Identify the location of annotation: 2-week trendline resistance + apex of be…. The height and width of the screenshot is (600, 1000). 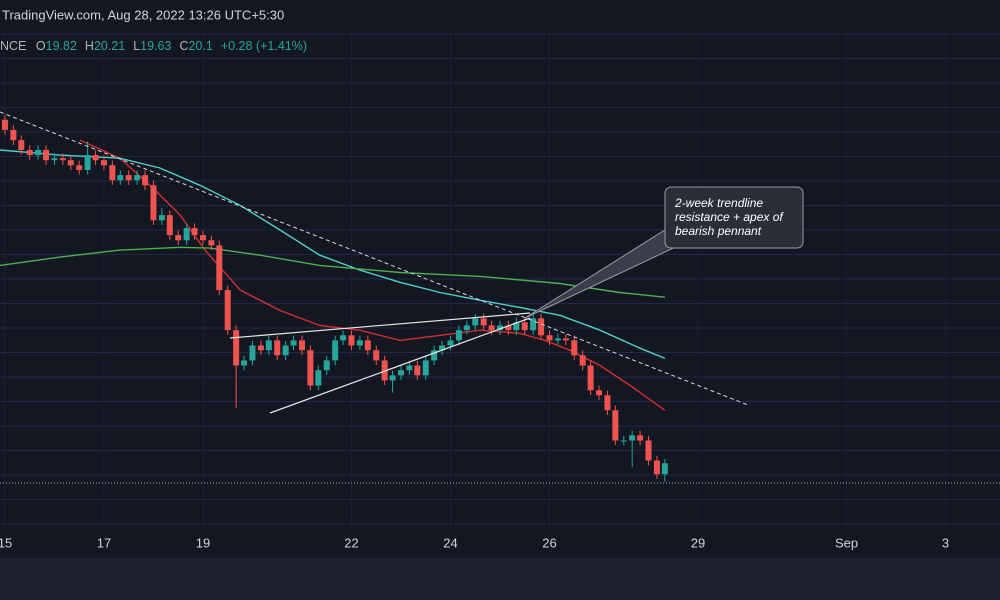
(664, 252).